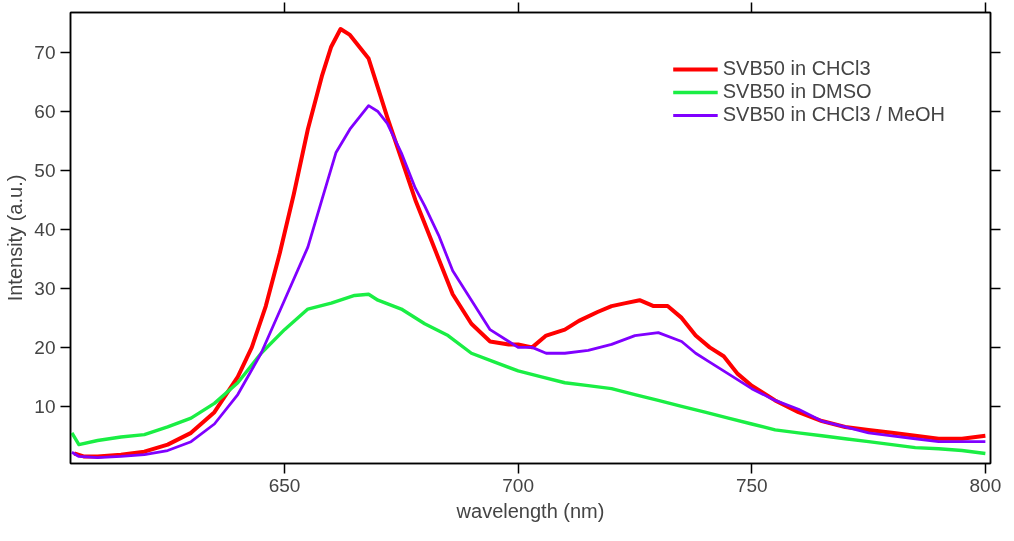  Describe the element at coordinates (530, 510) in the screenshot. I see `x-axis-title: wavelength (nm)` at that location.